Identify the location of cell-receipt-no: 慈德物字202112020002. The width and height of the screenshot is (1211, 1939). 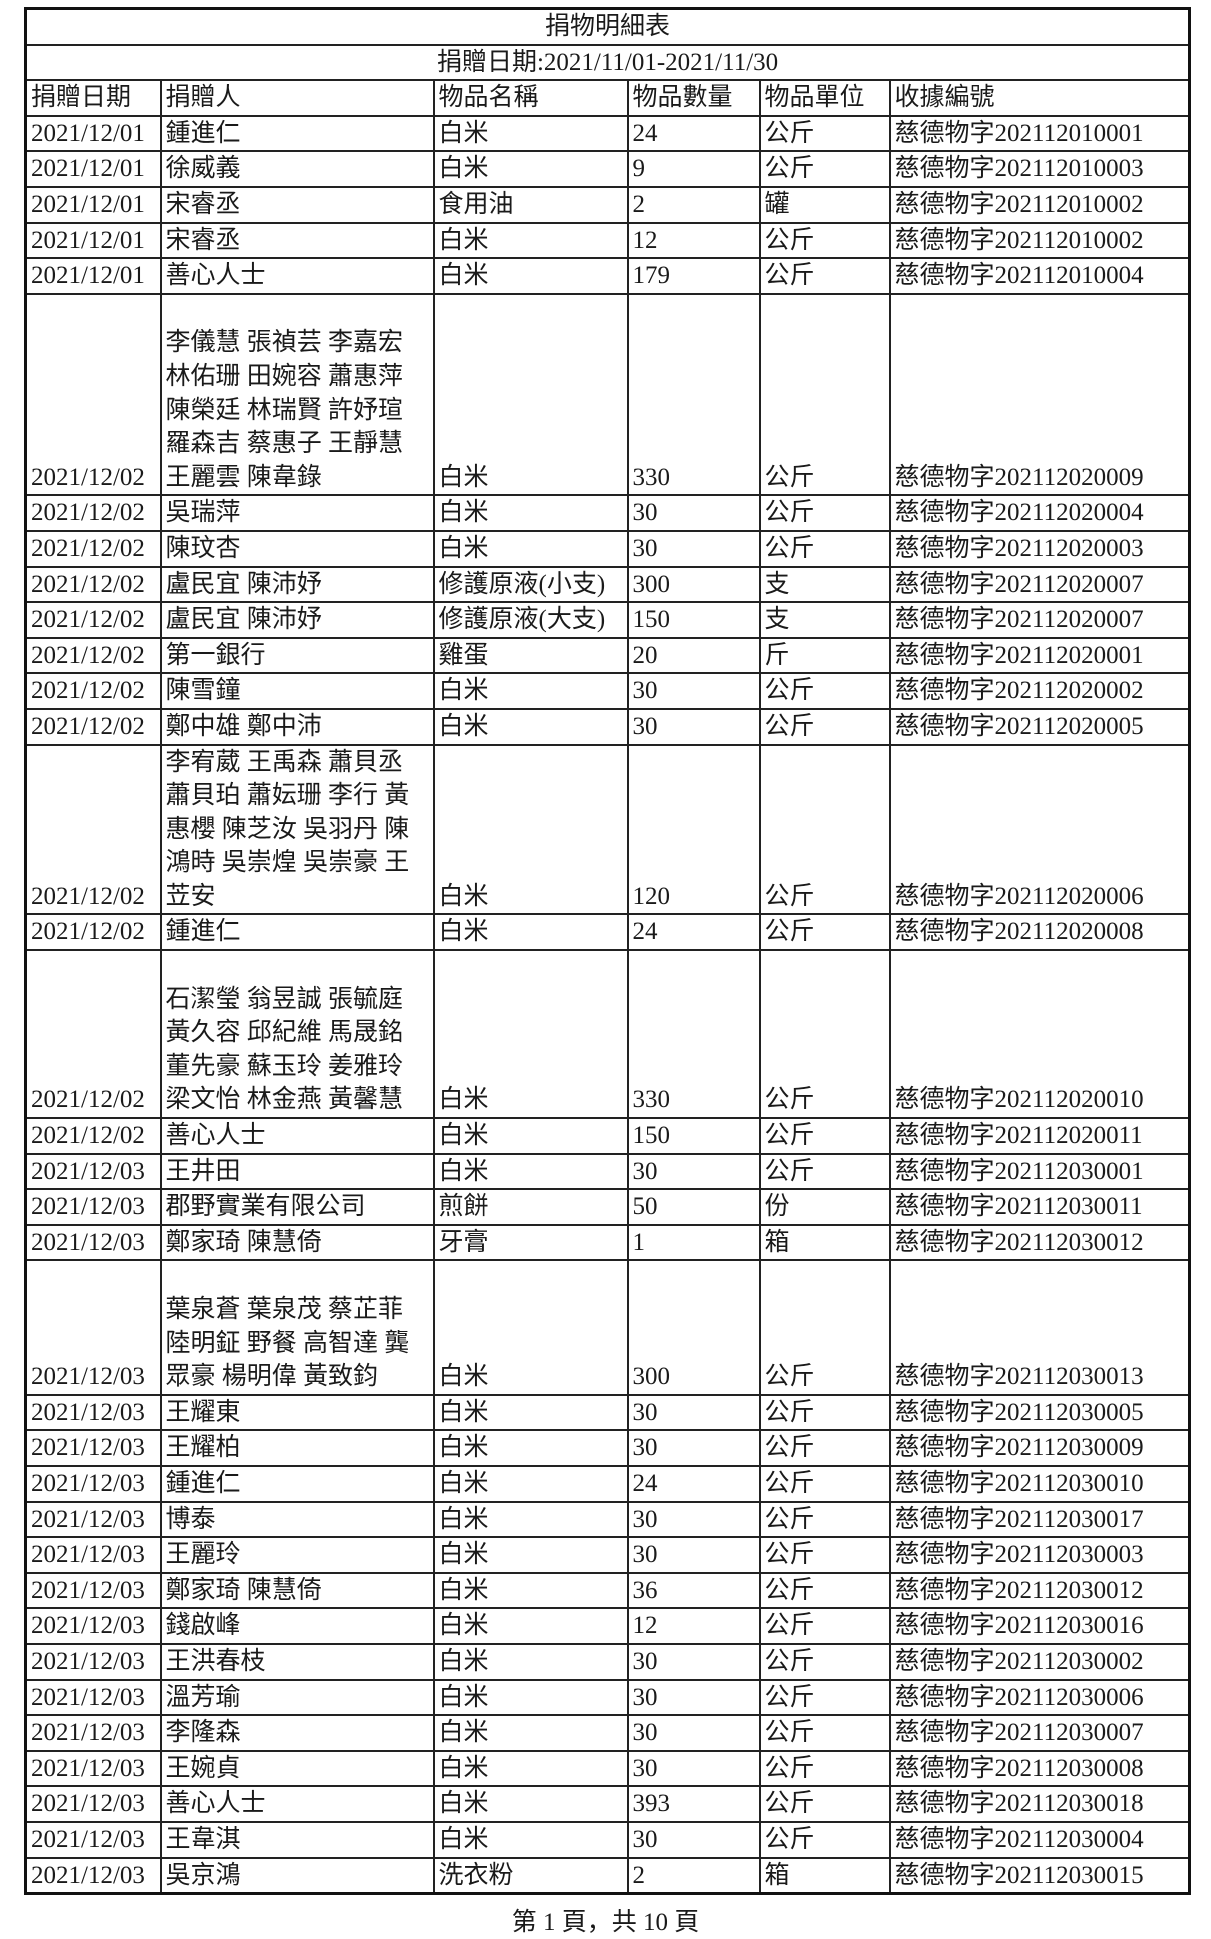
(1039, 691).